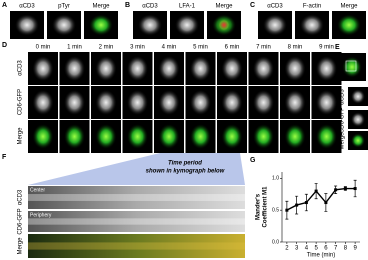 Image resolution: width=368 pixels, height=260 pixels. What do you see at coordinates (136, 169) in the screenshot?
I see `time-callout` at bounding box center [136, 169].